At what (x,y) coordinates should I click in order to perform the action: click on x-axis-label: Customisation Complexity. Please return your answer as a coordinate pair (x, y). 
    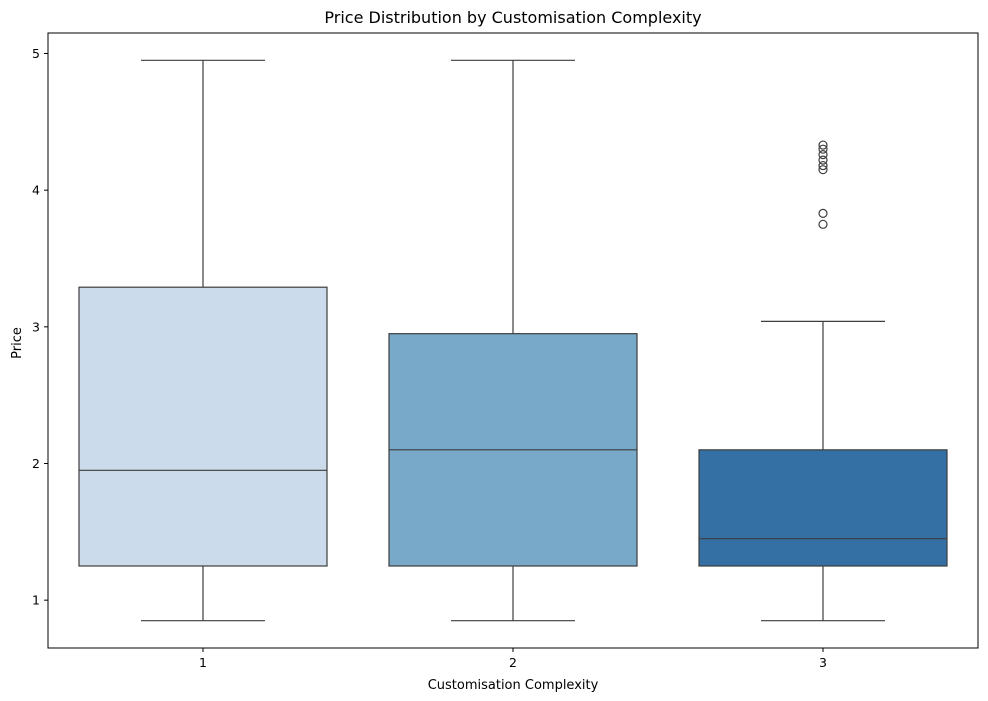
    Looking at the image, I should click on (513, 685).